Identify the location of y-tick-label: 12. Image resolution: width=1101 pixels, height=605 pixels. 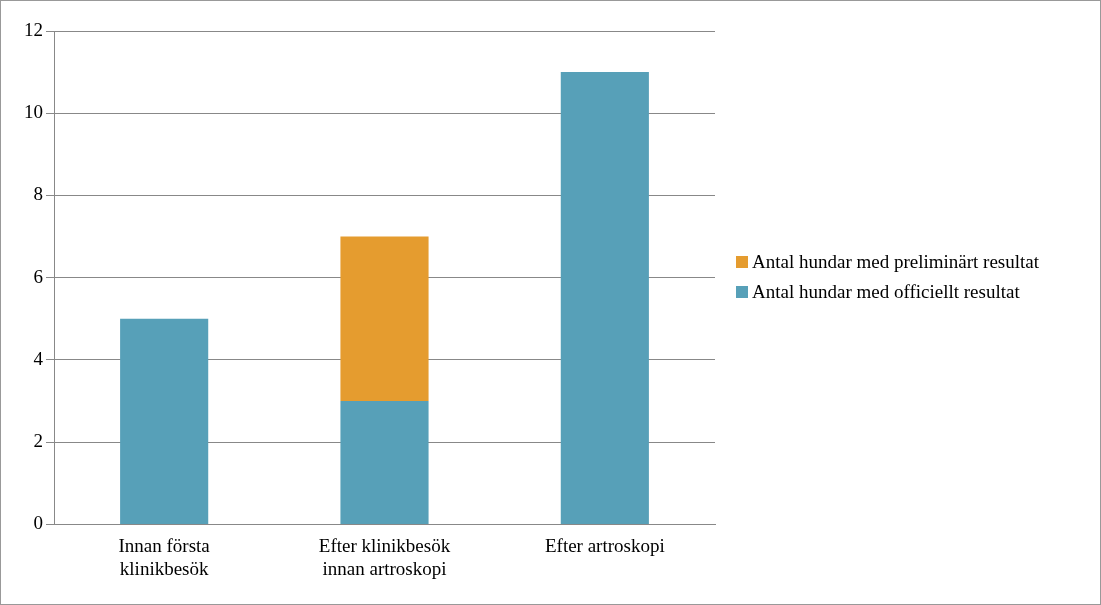
(33, 29).